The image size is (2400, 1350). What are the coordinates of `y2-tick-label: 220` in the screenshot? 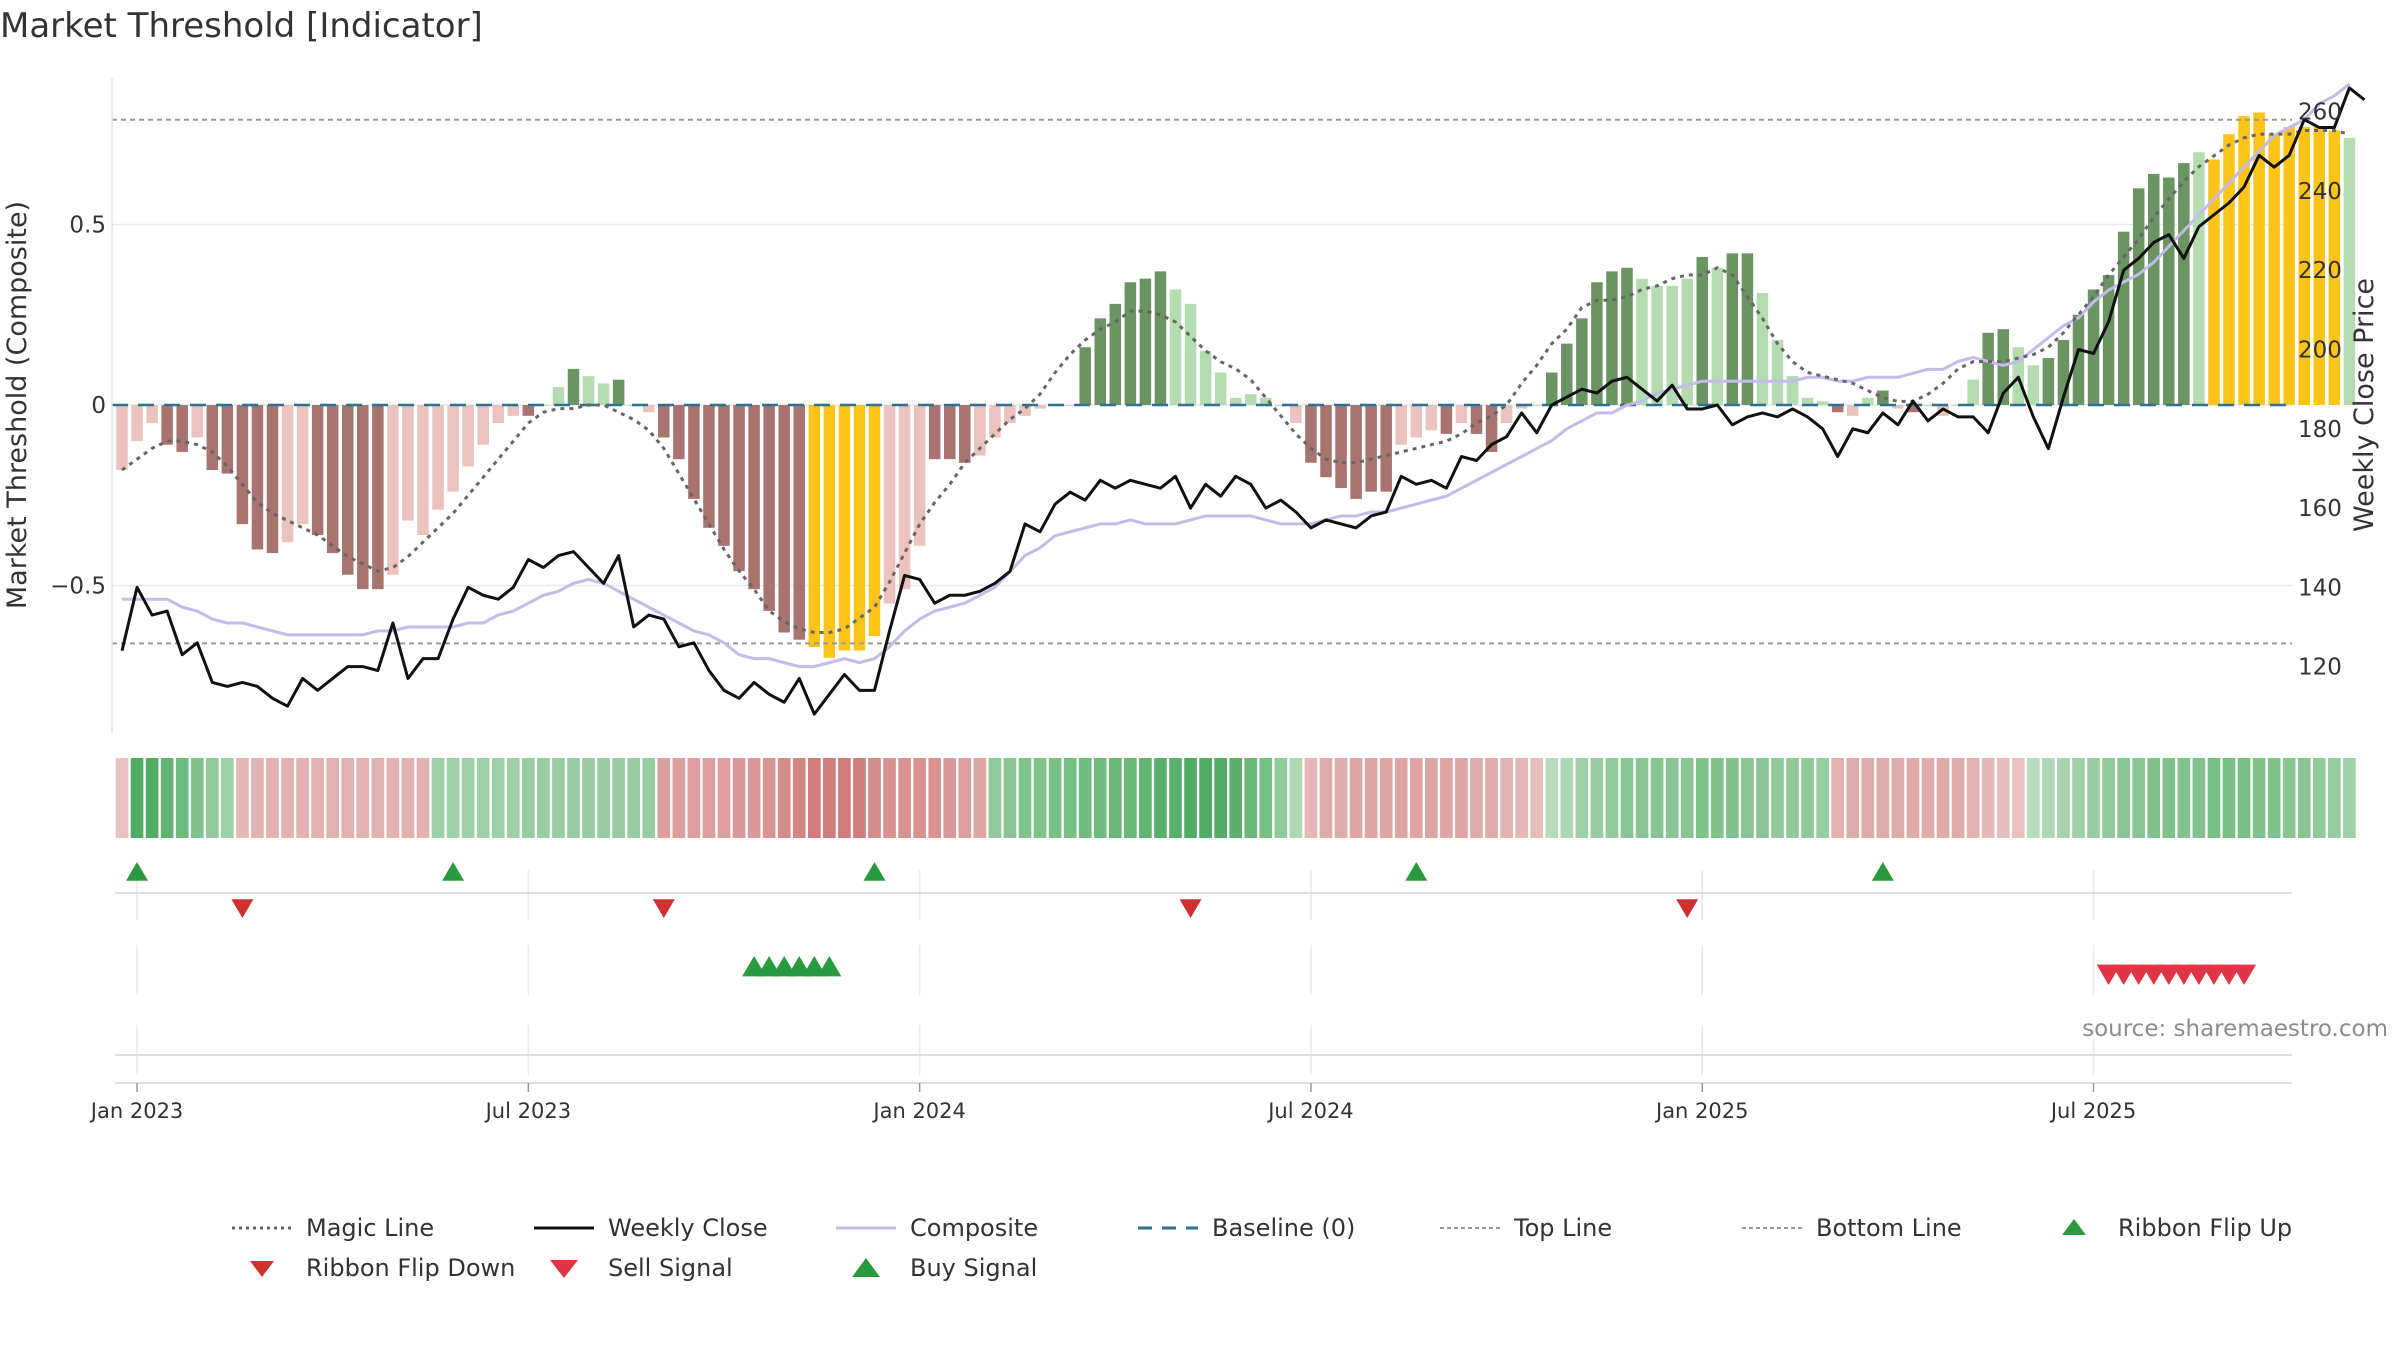 It's located at (2320, 271).